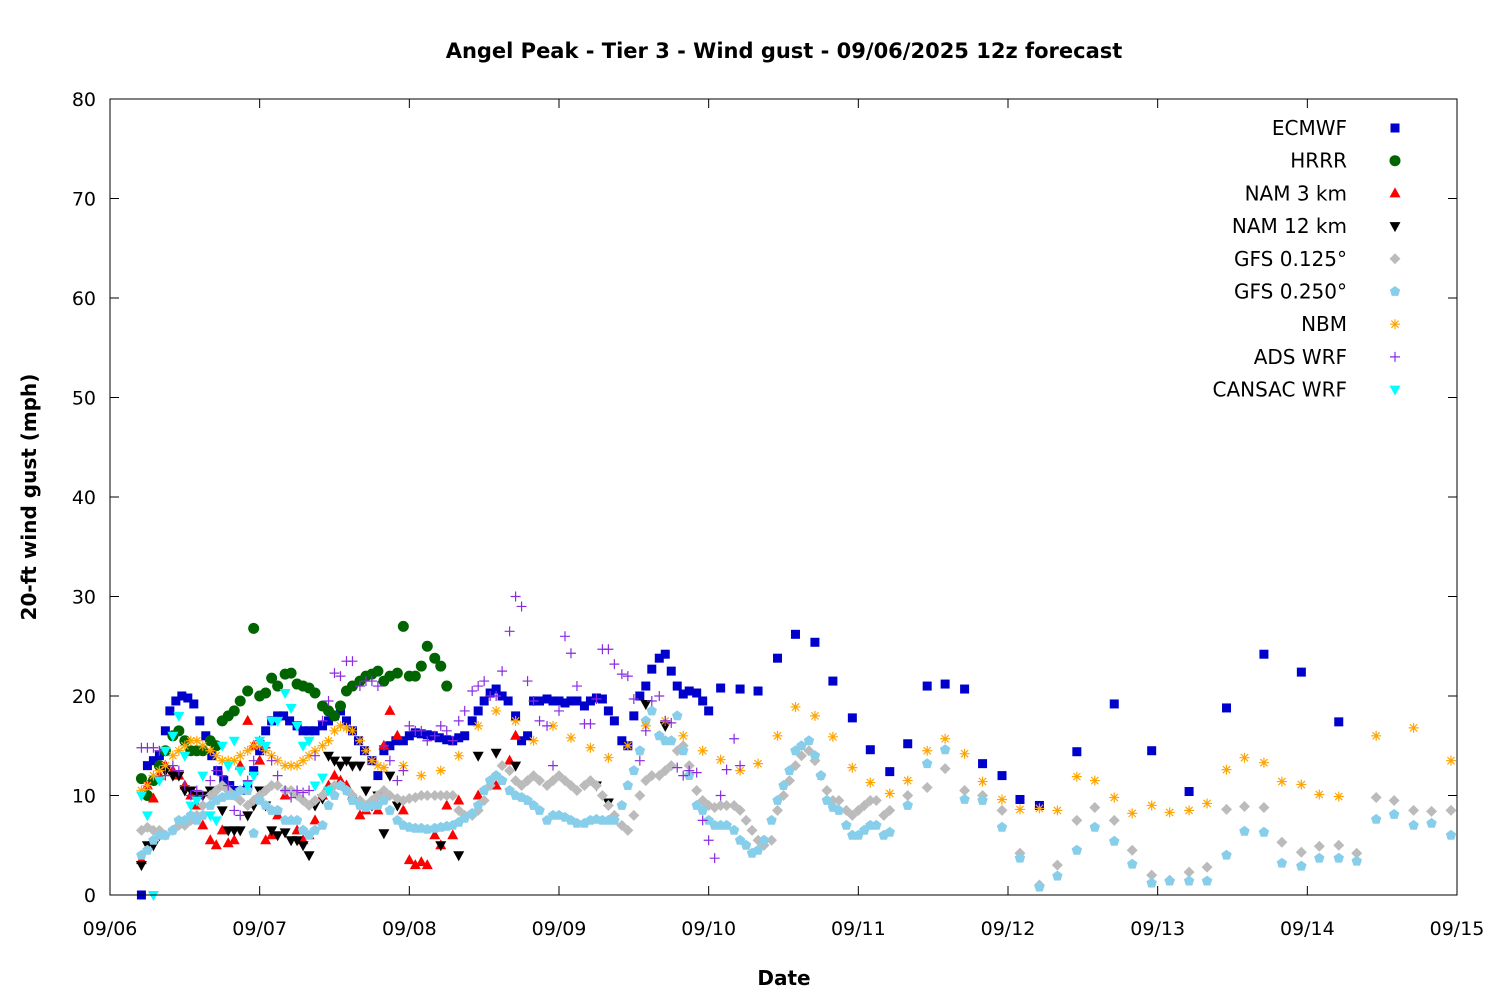 This screenshot has height=1000, width=1500. What do you see at coordinates (84, 797) in the screenshot?
I see `y-tick-label: 10` at bounding box center [84, 797].